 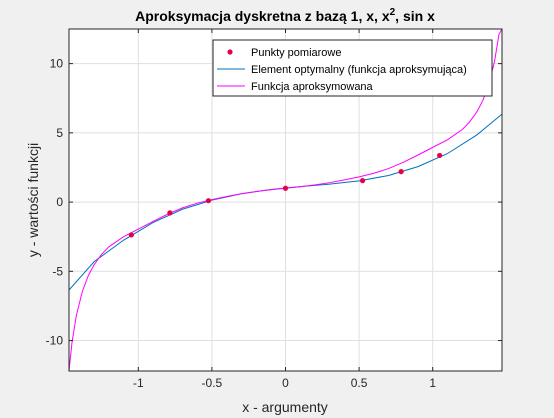 What do you see at coordinates (432, 383) in the screenshot?
I see `x-tick-label: 1` at bounding box center [432, 383].